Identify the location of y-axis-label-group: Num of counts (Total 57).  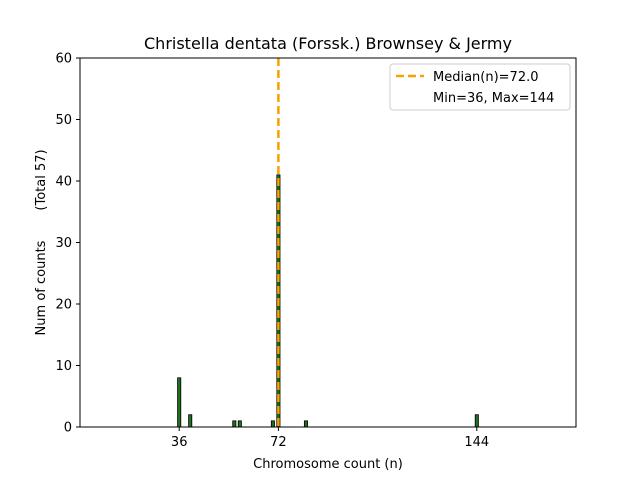
(41, 242).